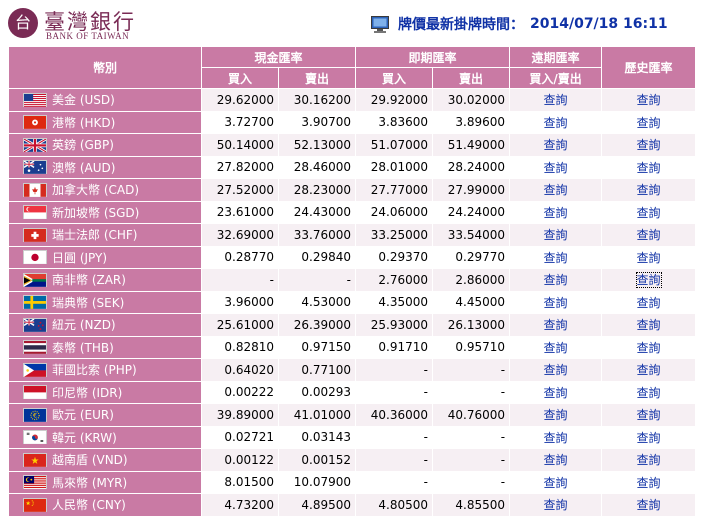 This screenshot has height=528, width=701. Describe the element at coordinates (105, 347) in the screenshot. I see `currency-cell: 泰幣 (THB)` at that location.